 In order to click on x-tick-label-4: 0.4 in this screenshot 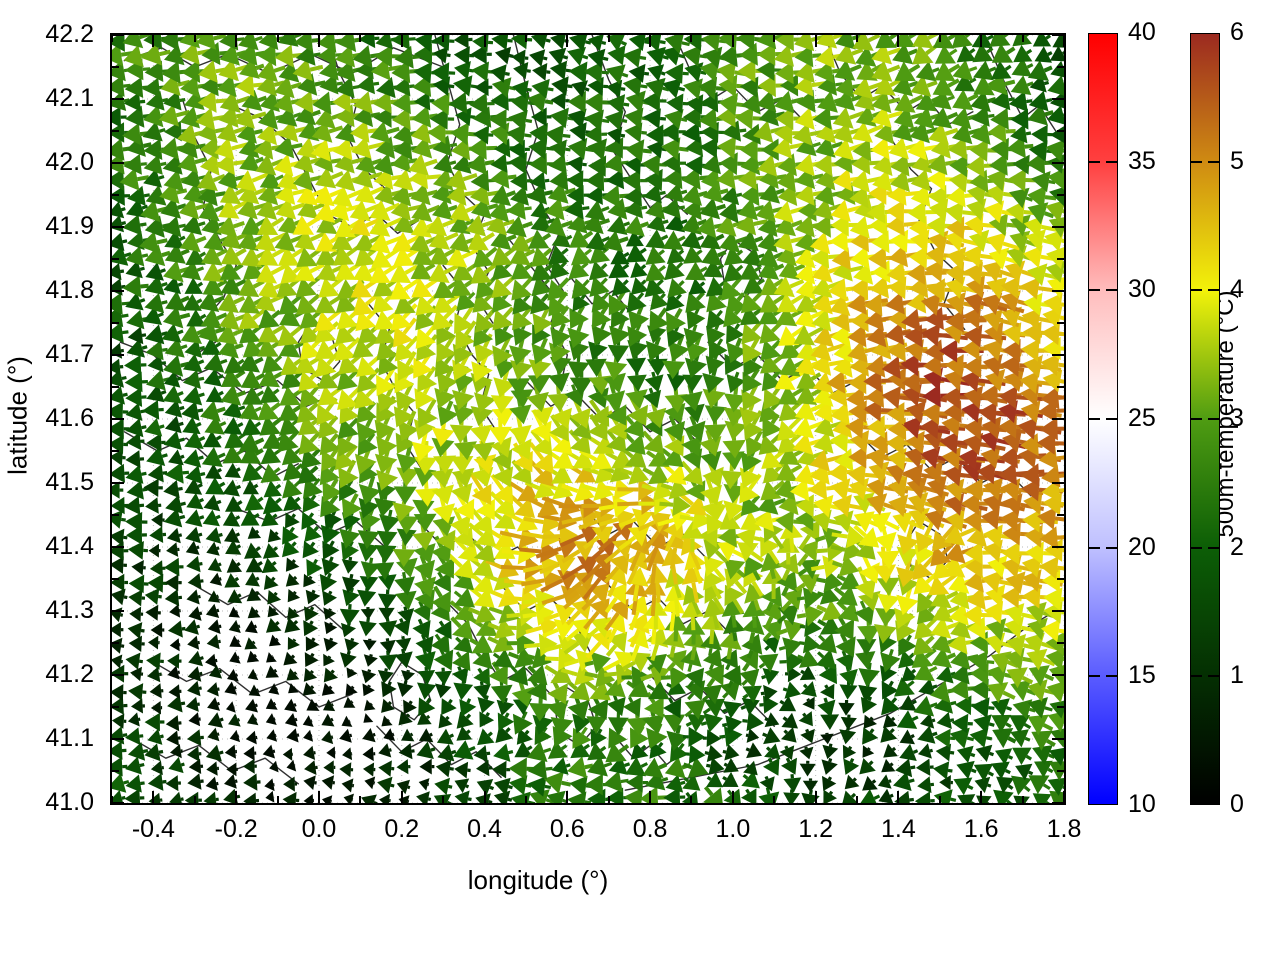, I will do `click(484, 829)`.